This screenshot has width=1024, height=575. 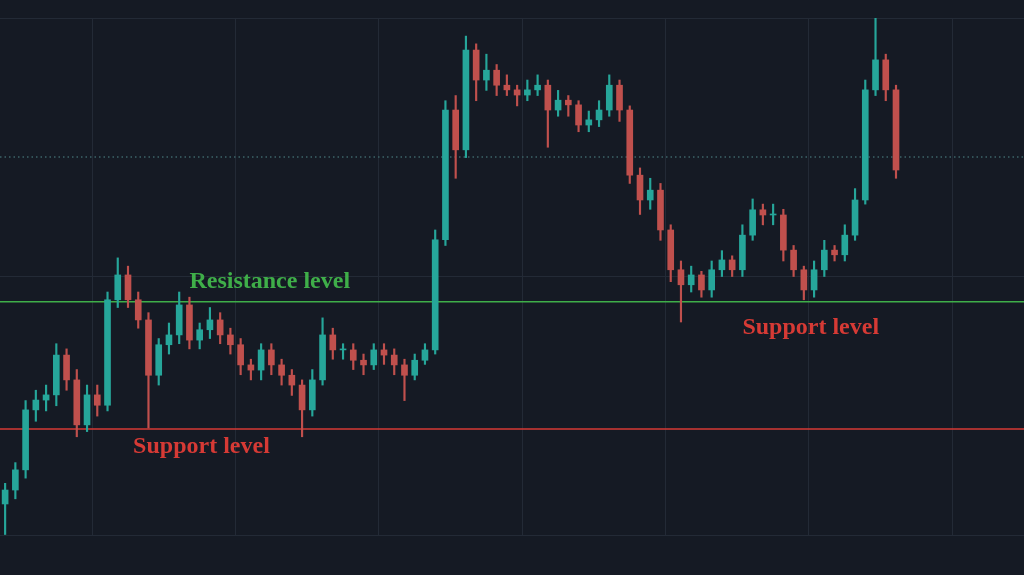 I want to click on annotation: Support level, so click(x=811, y=326).